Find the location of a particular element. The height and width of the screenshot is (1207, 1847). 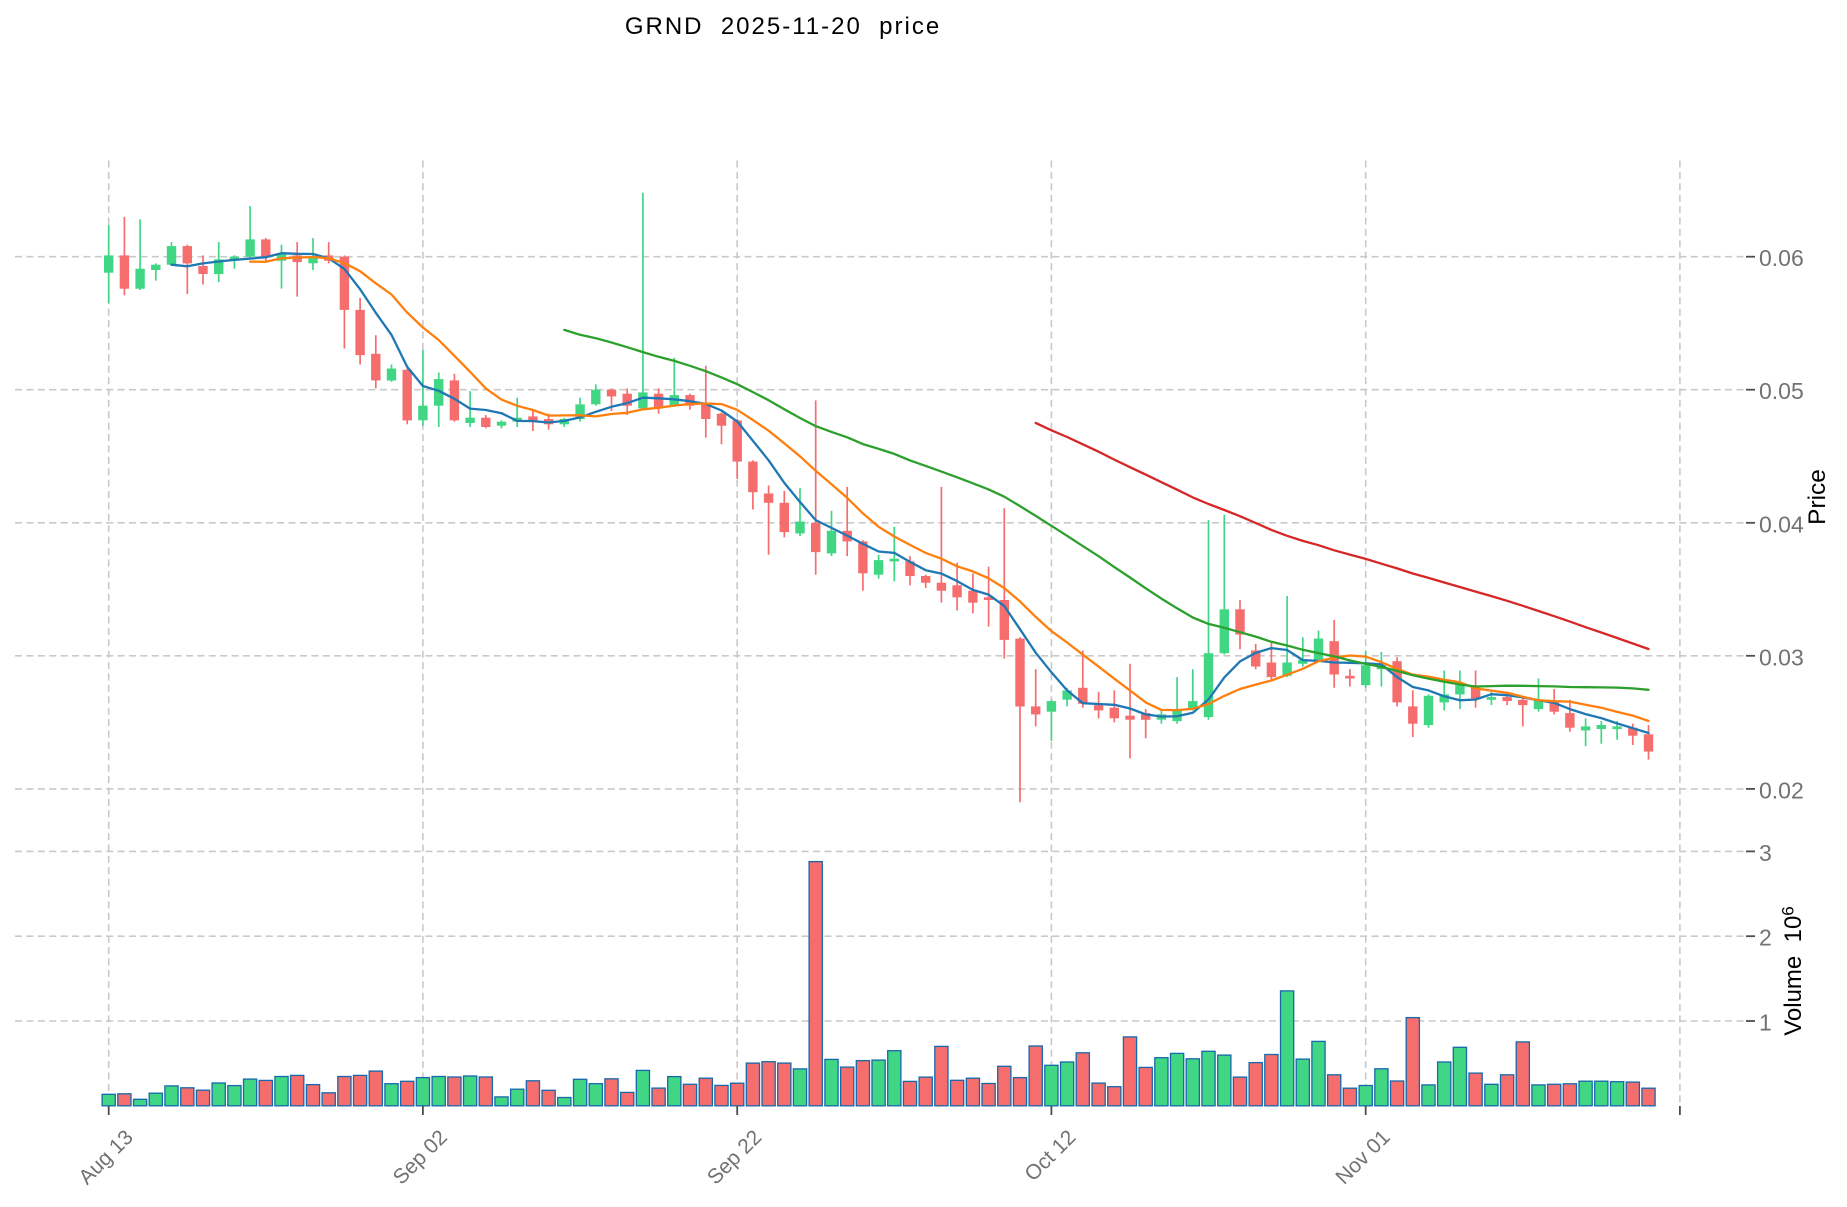

svg-text: GRND 2025-11-20 price is located at coordinates (783, 26).